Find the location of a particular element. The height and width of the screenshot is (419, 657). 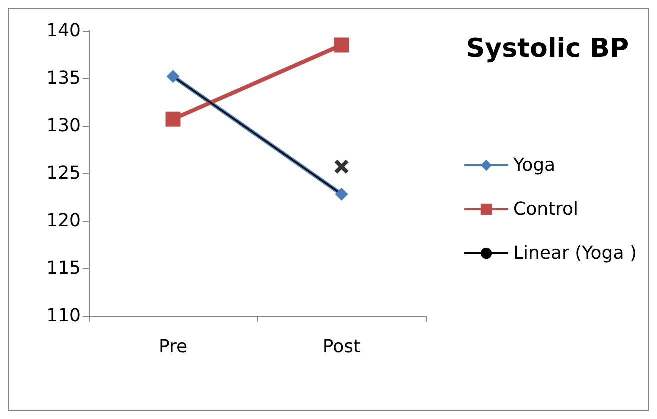

y-tick-label: 140 is located at coordinates (63, 31).